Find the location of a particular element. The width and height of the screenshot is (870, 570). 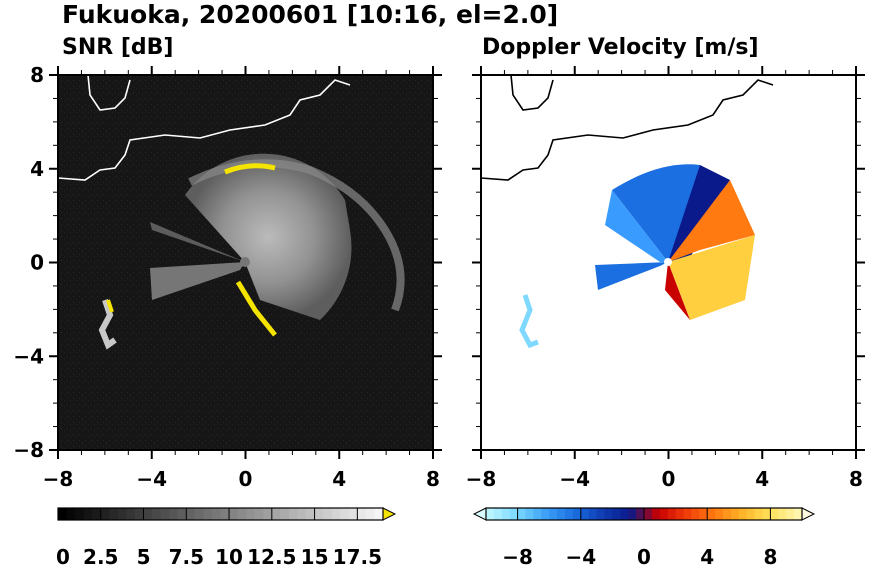

figure-title: Fukuoka, 20200601 [10:16, el=2.0] is located at coordinates (310, 14).